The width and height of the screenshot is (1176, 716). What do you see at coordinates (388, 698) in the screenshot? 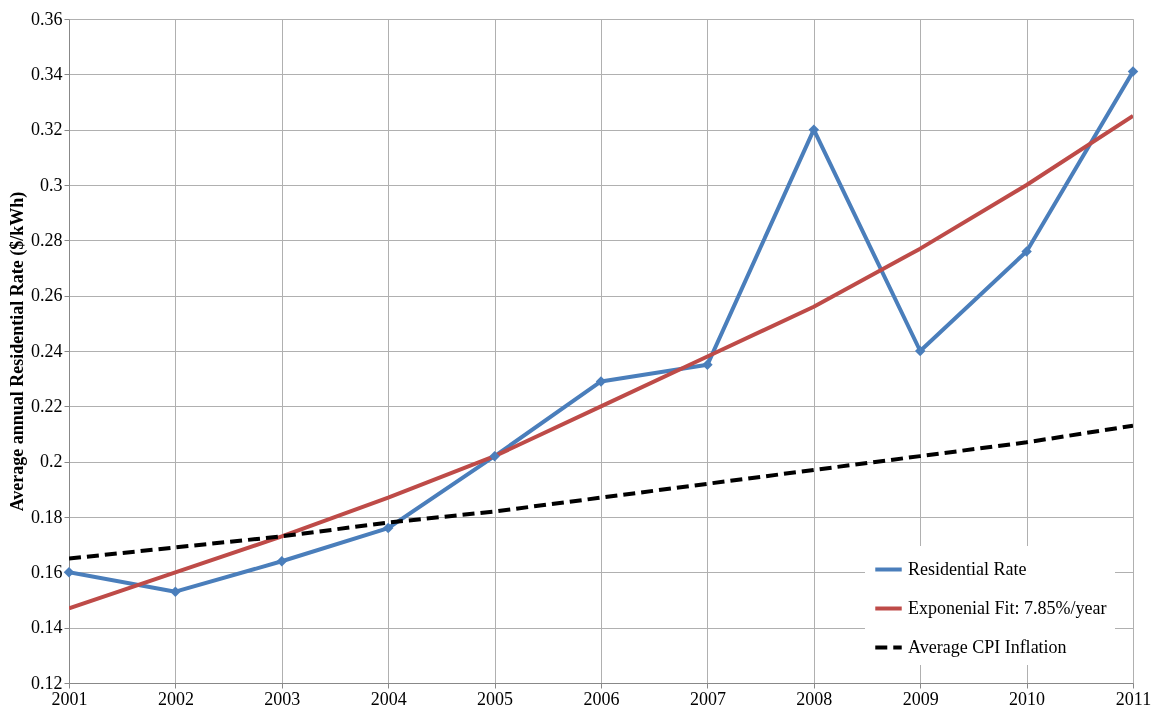
I see `x-tick-label: 2004` at bounding box center [388, 698].